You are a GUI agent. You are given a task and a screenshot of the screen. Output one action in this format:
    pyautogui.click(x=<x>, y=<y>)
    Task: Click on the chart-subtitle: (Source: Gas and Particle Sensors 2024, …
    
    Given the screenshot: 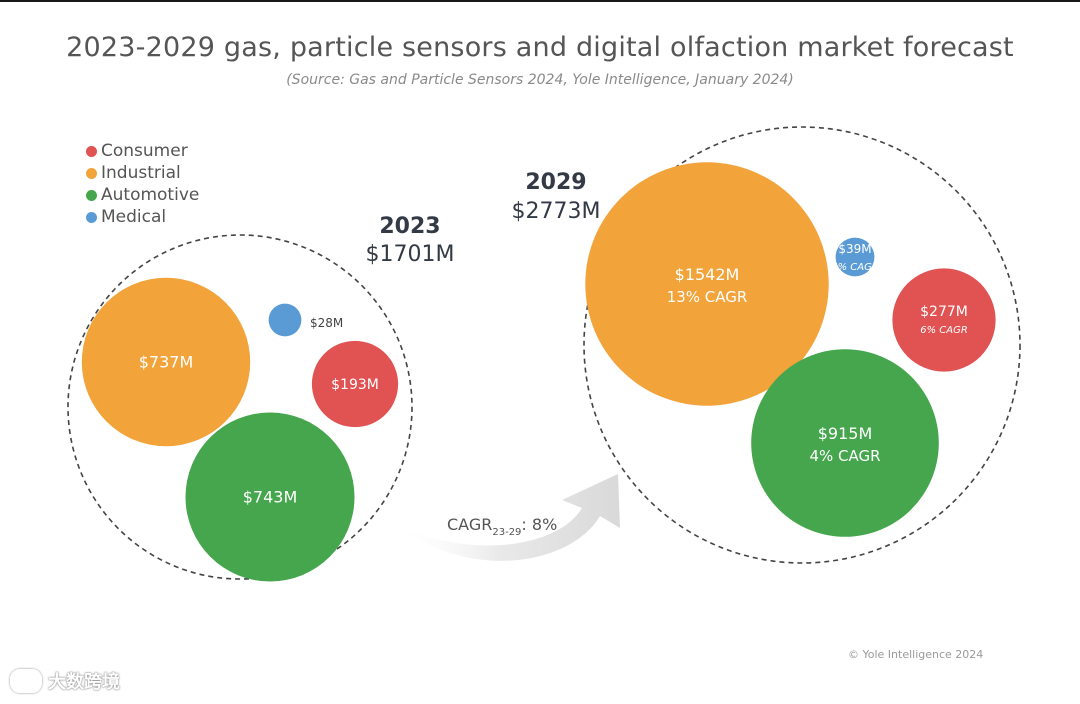 What is the action you would take?
    pyautogui.click(x=540, y=80)
    